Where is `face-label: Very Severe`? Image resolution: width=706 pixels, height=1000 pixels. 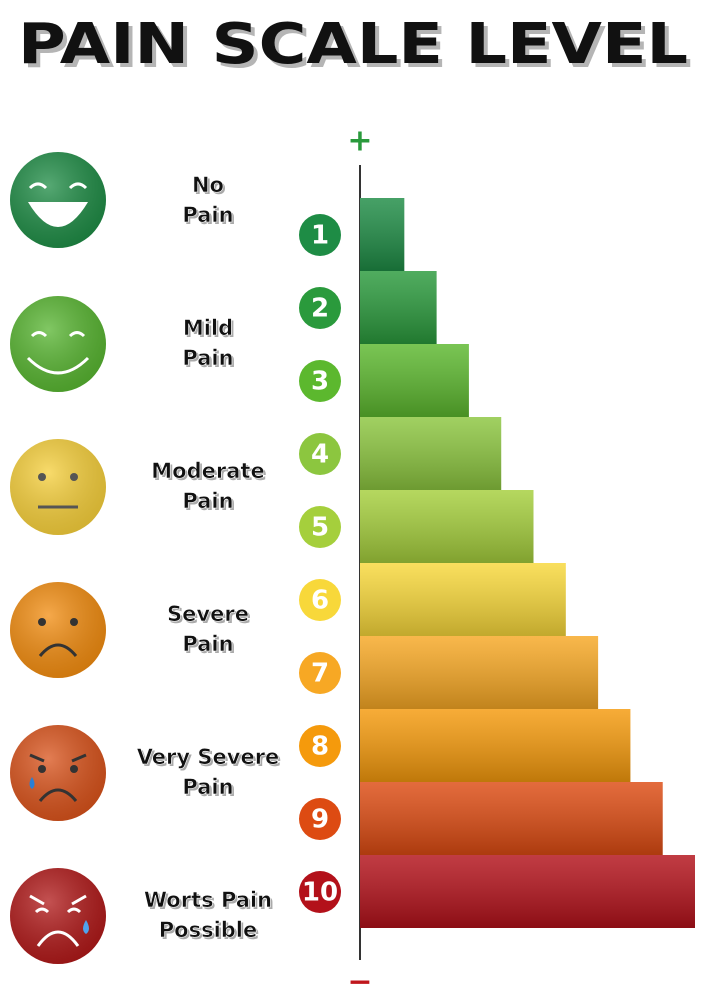
face-label: Very Severe is located at coordinates (208, 757).